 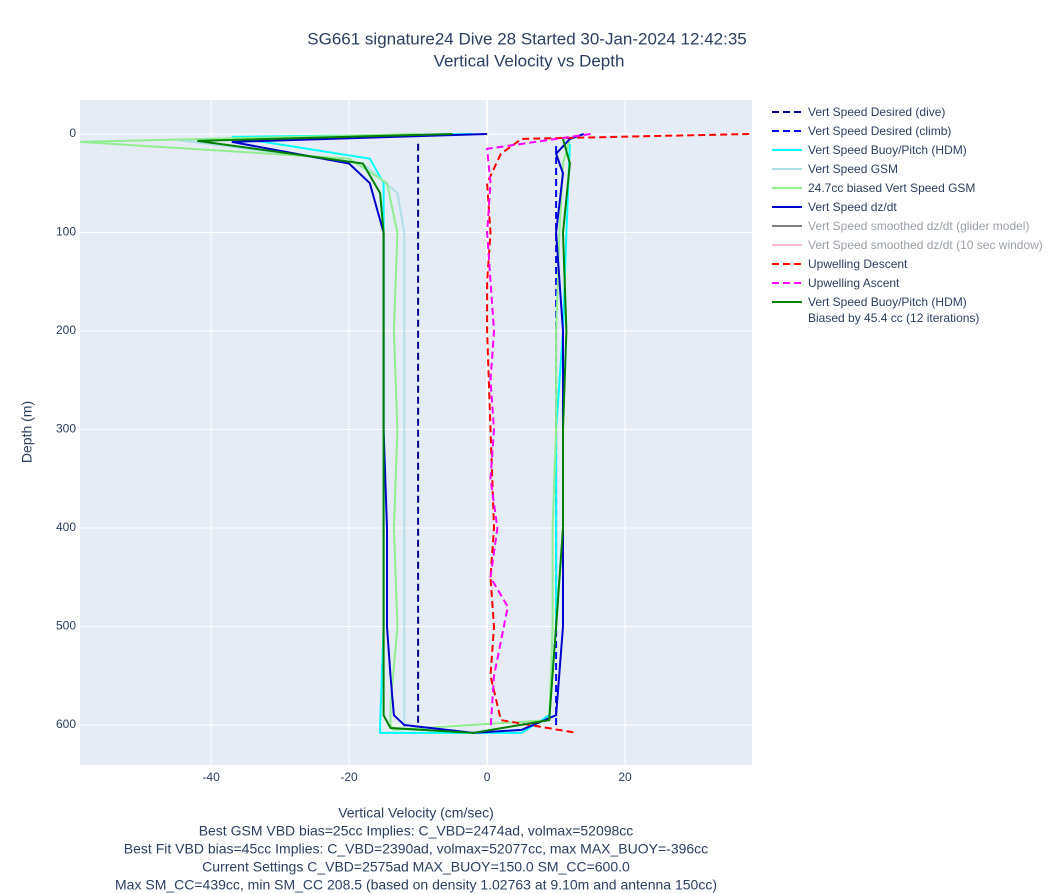 What do you see at coordinates (858, 264) in the screenshot?
I see `legend-label: Upwelling Descent` at bounding box center [858, 264].